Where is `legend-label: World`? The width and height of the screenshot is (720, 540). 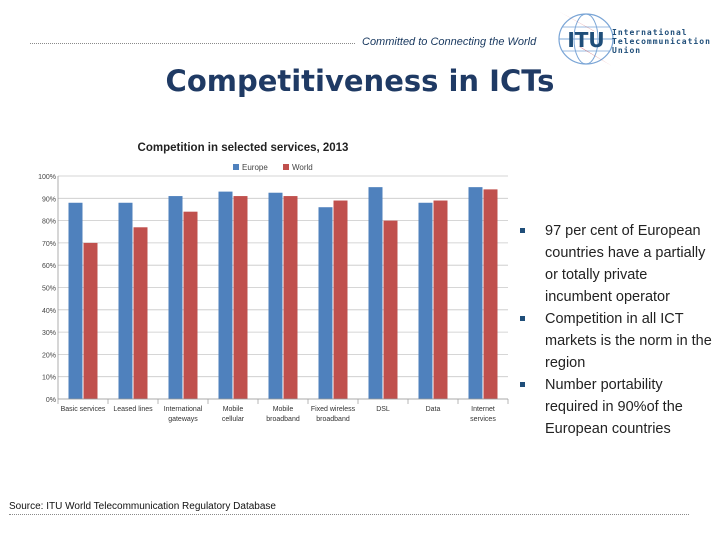 legend-label: World is located at coordinates (302, 167).